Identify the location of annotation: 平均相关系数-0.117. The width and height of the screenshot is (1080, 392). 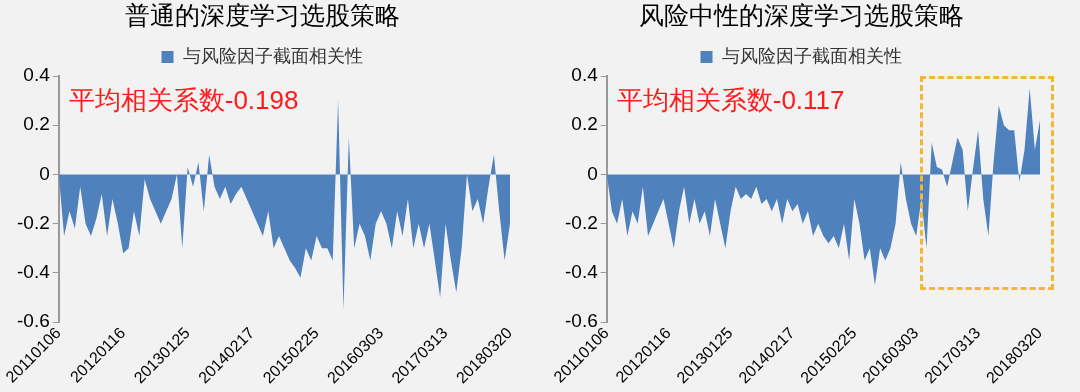
(730, 100).